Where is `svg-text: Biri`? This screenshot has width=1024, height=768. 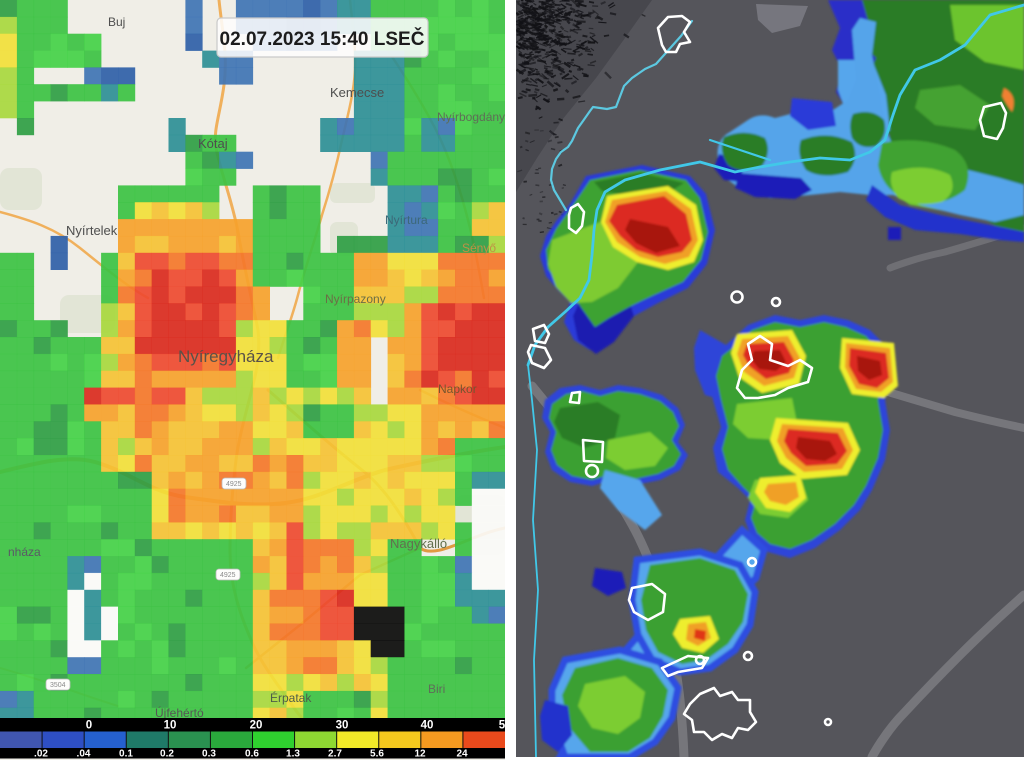 svg-text: Biri is located at coordinates (436, 689).